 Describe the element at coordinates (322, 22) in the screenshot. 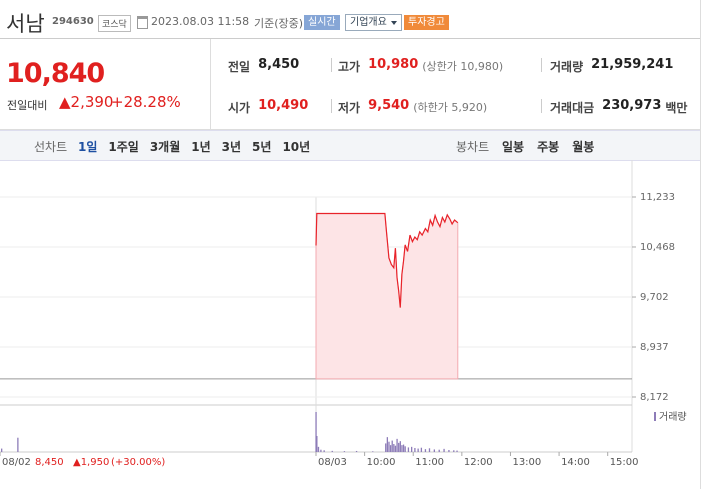

I see `realtime-button: 실시간` at that location.